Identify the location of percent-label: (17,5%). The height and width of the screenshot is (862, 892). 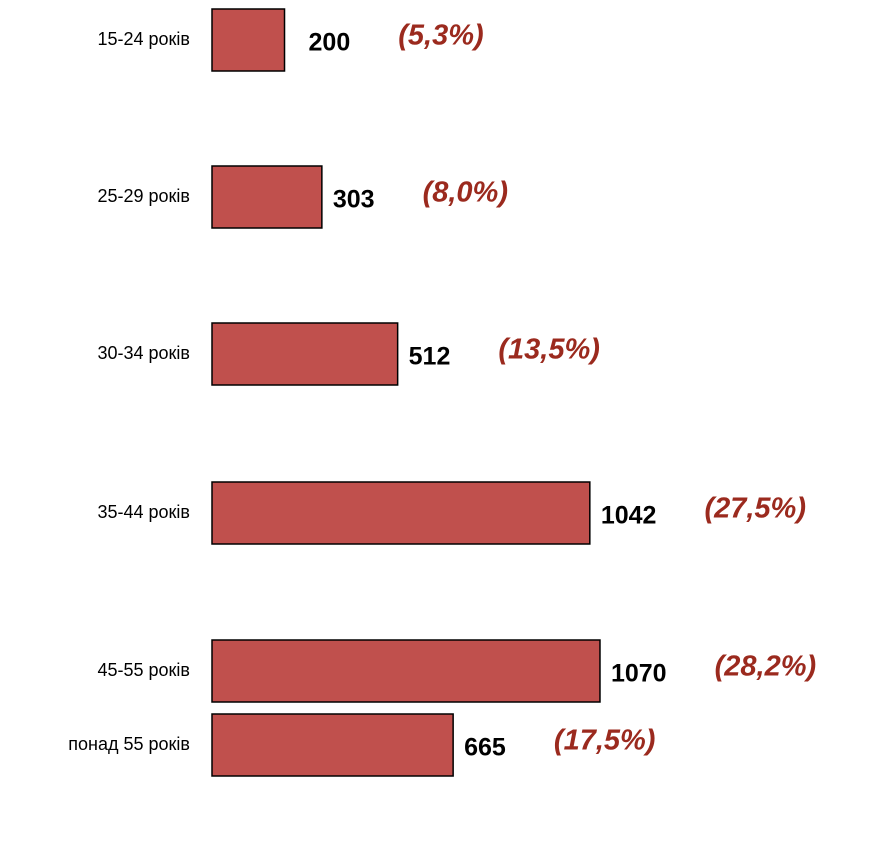
(605, 741).